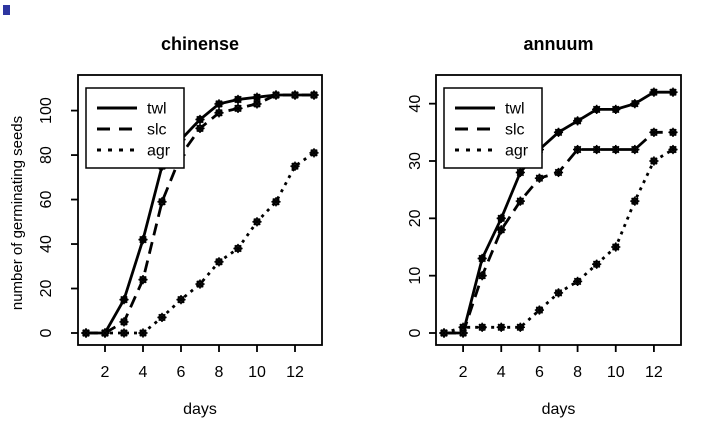 Image resolution: width=720 pixels, height=442 pixels. I want to click on chart-title: chinense, so click(200, 44).